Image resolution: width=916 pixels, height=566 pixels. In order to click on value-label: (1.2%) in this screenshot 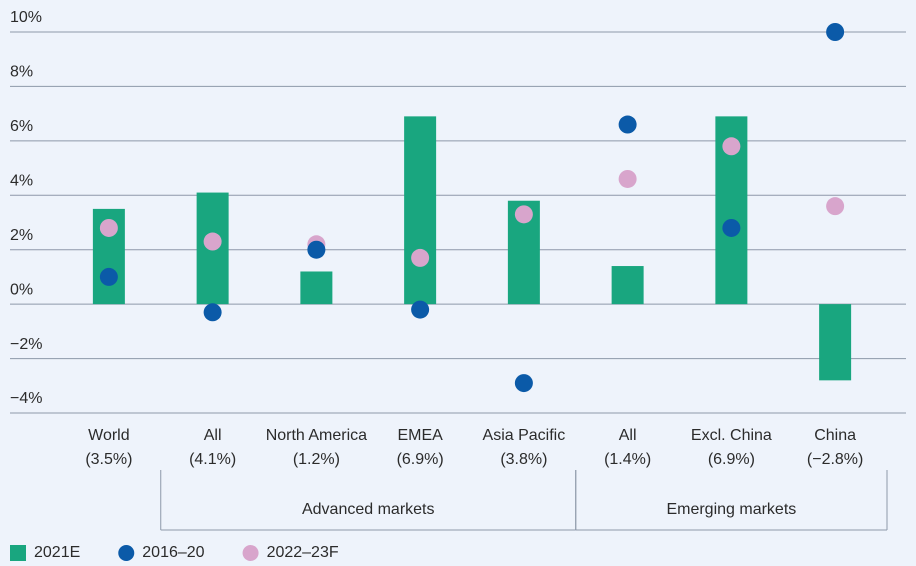, I will do `click(316, 459)`.